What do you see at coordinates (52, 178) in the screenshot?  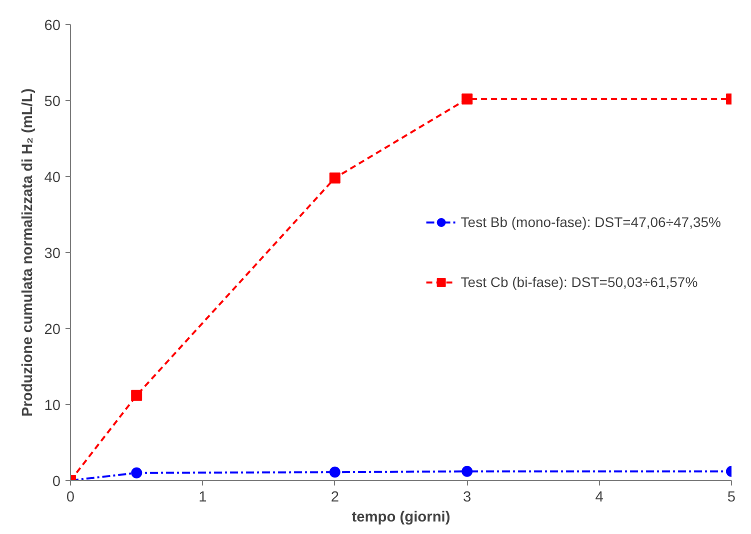 I see `y-tick-label: 40` at bounding box center [52, 178].